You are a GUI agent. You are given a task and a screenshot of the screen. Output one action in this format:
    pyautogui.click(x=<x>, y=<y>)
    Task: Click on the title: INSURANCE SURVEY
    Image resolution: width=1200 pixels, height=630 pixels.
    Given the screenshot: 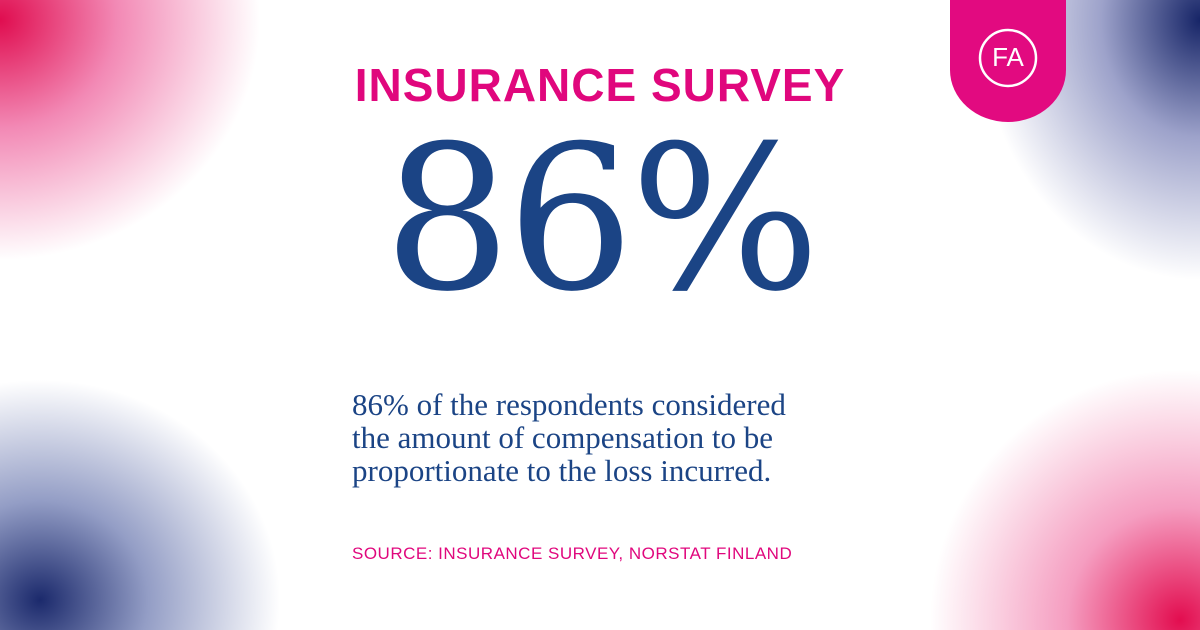 What is the action you would take?
    pyautogui.click(x=600, y=85)
    